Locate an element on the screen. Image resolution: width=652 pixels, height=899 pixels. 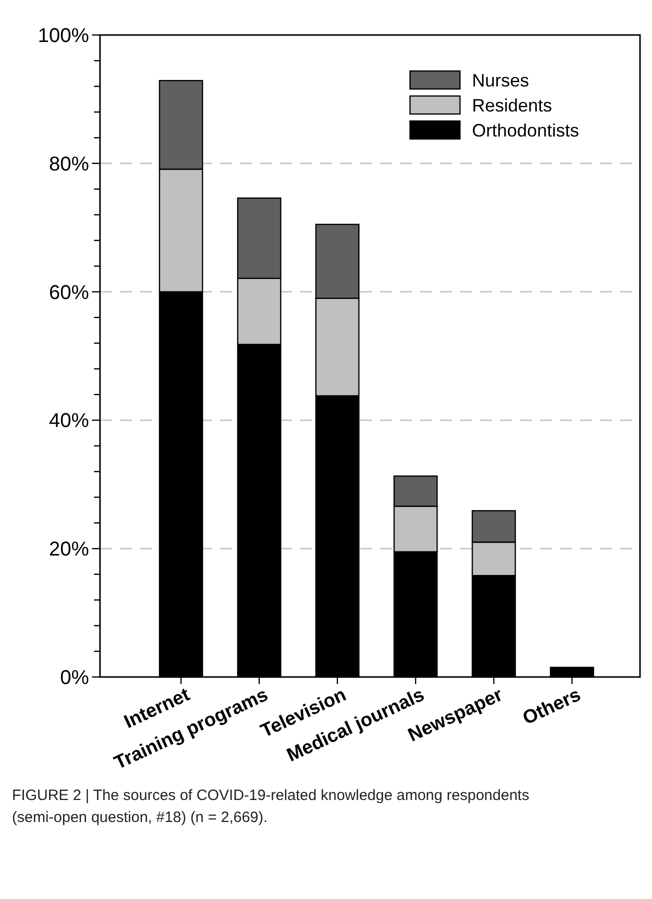
legend-label: Nurses is located at coordinates (501, 80).